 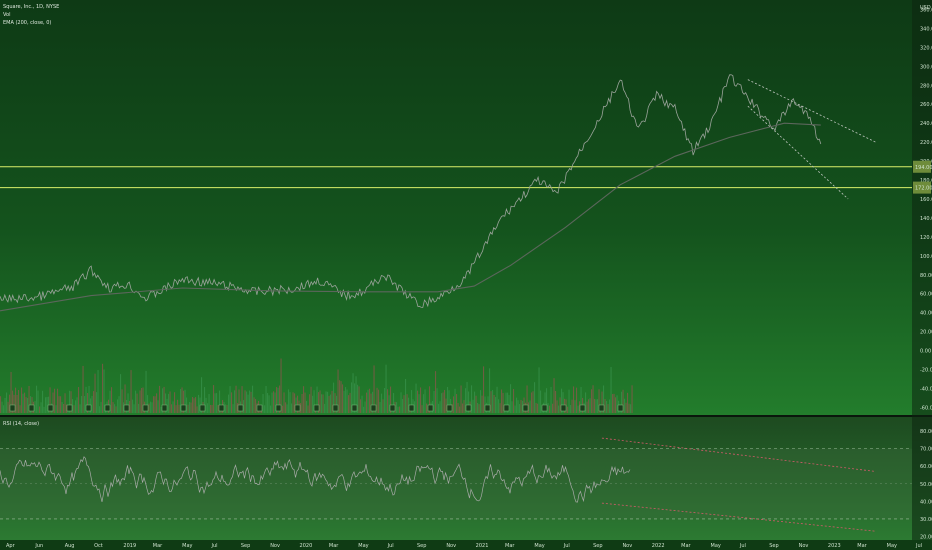 I want to click on time-axis-tick-label: 2023, so click(x=834, y=546).